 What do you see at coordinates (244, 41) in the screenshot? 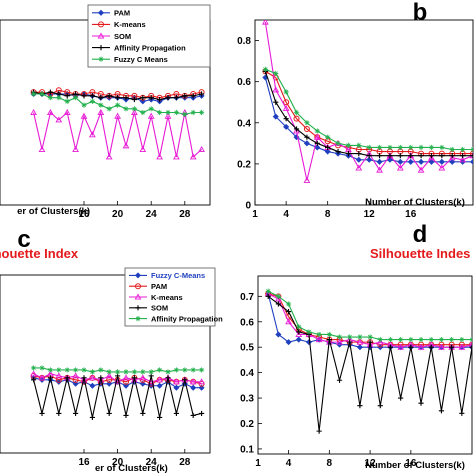
I see `y-tick-label: 0.8` at bounding box center [244, 41].